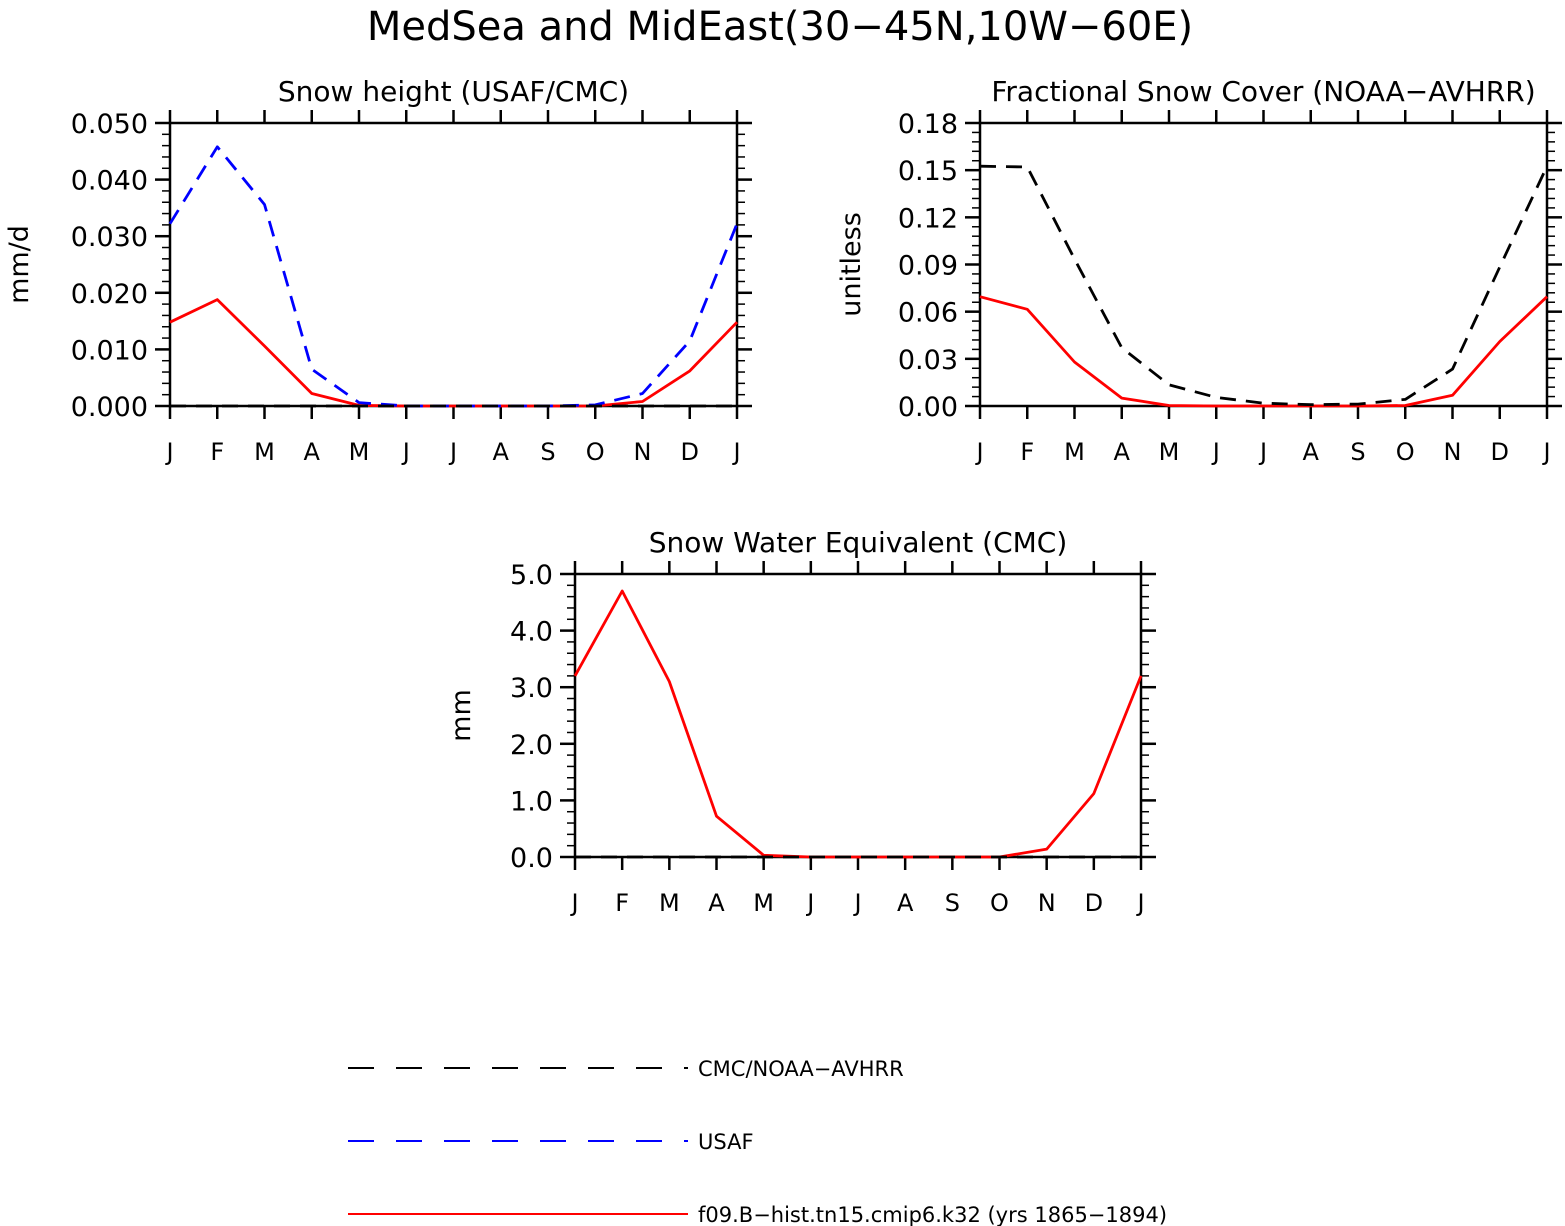  I want to click on legend-label: USAF, so click(726, 1142).